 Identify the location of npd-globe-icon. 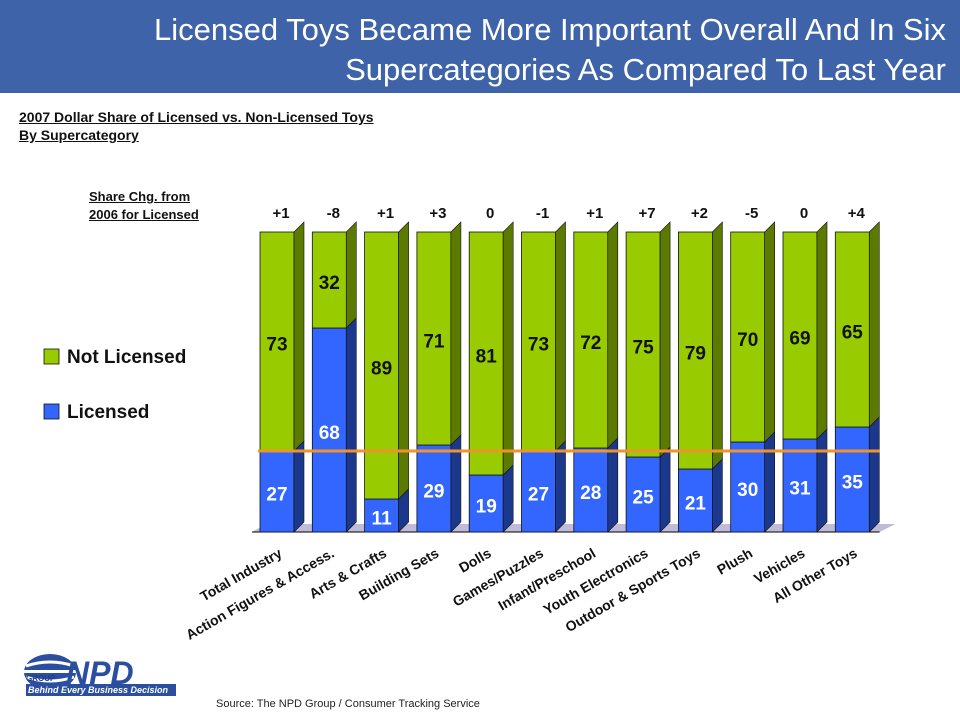
(50, 672).